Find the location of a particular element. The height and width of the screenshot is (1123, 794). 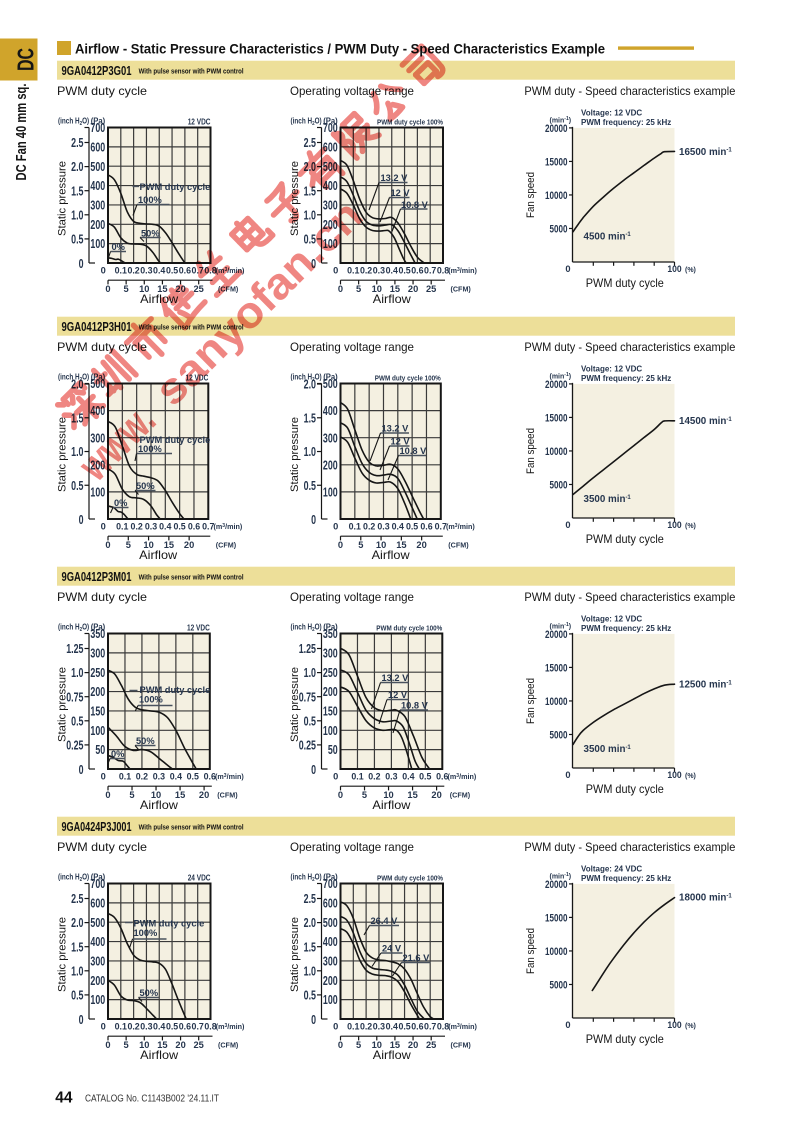

svg-text: 14500 min-1 is located at coordinates (705, 421).